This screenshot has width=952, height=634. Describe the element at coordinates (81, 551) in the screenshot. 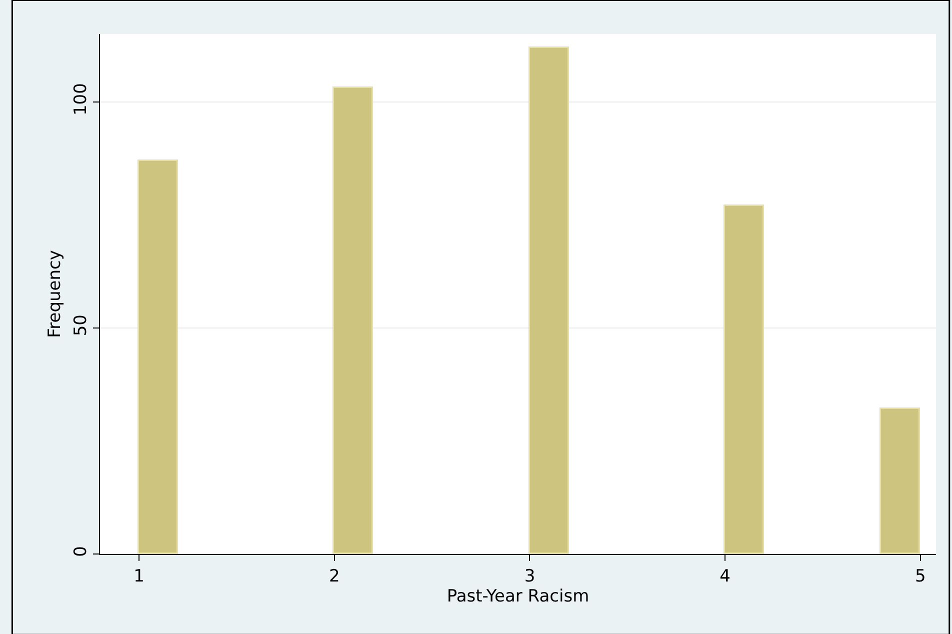

I see `y-tick-label: 0` at that location.